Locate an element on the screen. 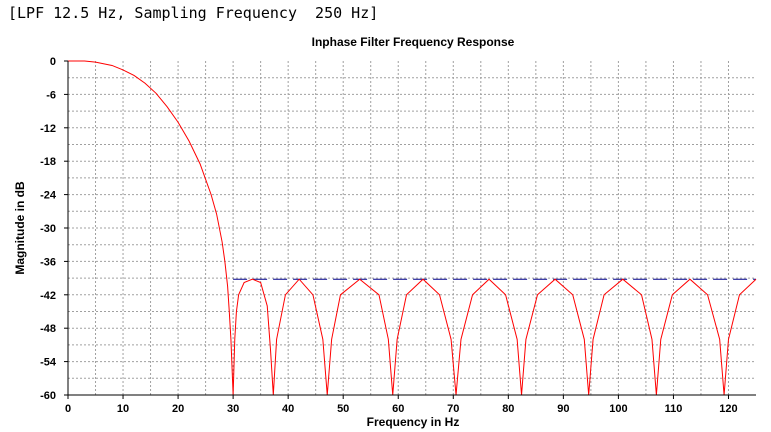 This screenshot has width=771, height=432. x-tick-labels: 0 10 20 30 40 50 60 70 80 90 100 110 120 is located at coordinates (401, 405).